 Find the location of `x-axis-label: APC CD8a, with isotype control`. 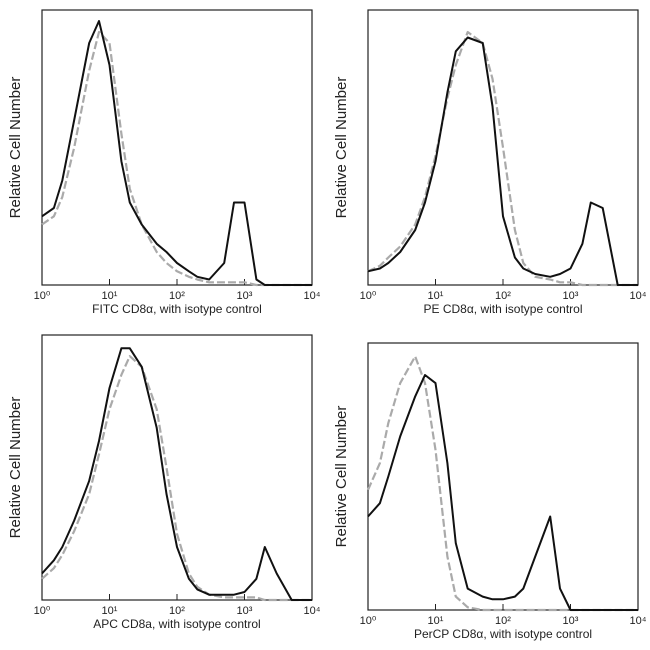

x-axis-label: APC CD8a, with isotype control is located at coordinates (176, 624).